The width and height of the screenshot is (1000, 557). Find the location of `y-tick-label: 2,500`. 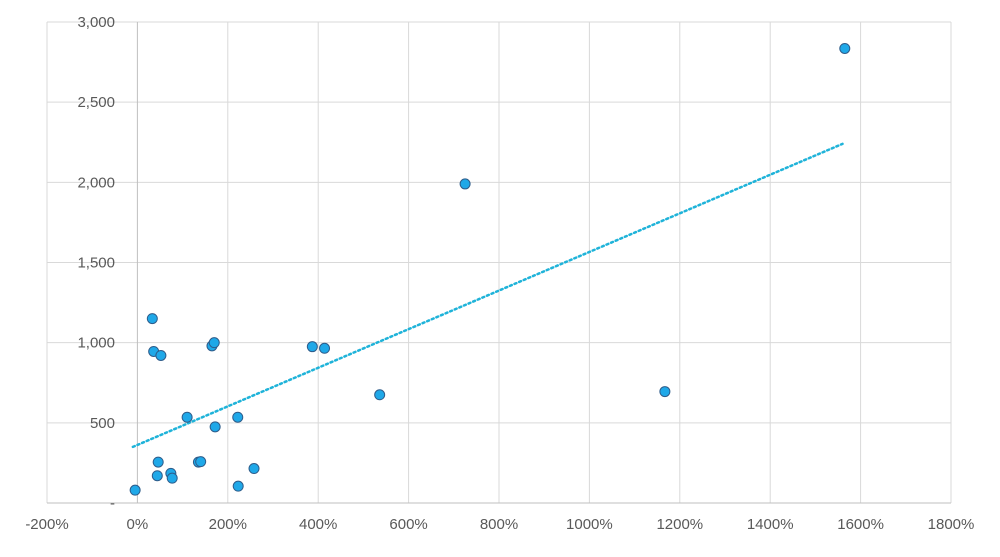

y-tick-label: 2,500 is located at coordinates (96, 102).